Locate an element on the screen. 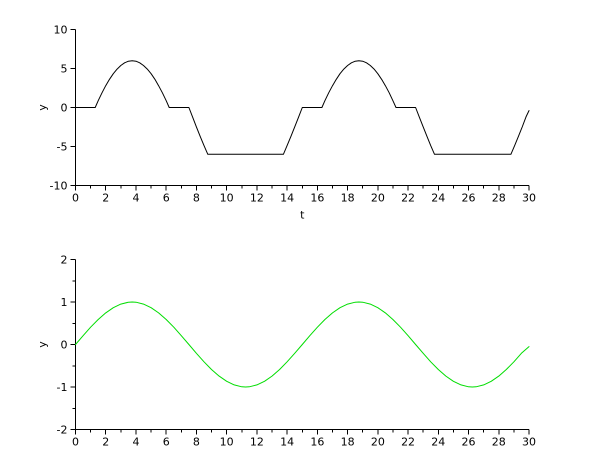 This screenshot has height=460, width=610. y-tick-label: -1 is located at coordinates (62, 387).